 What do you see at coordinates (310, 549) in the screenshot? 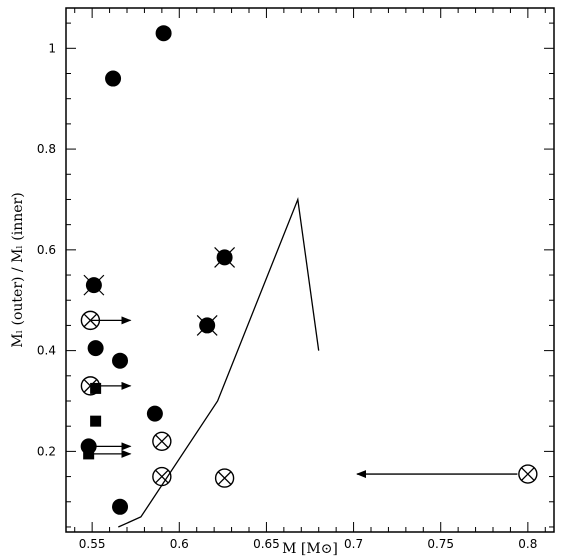
I see `x-axis-label: M [M⊙]` at bounding box center [310, 549].